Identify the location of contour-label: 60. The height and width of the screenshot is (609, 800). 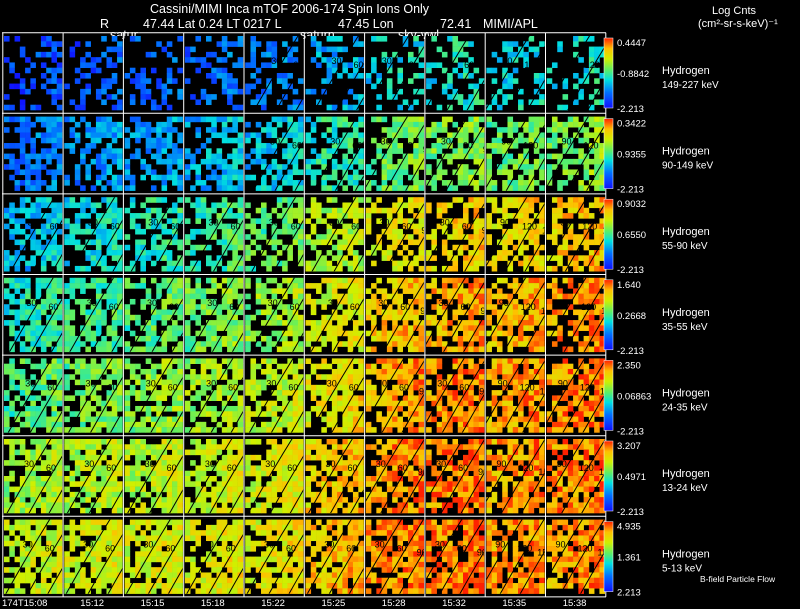
(404, 388).